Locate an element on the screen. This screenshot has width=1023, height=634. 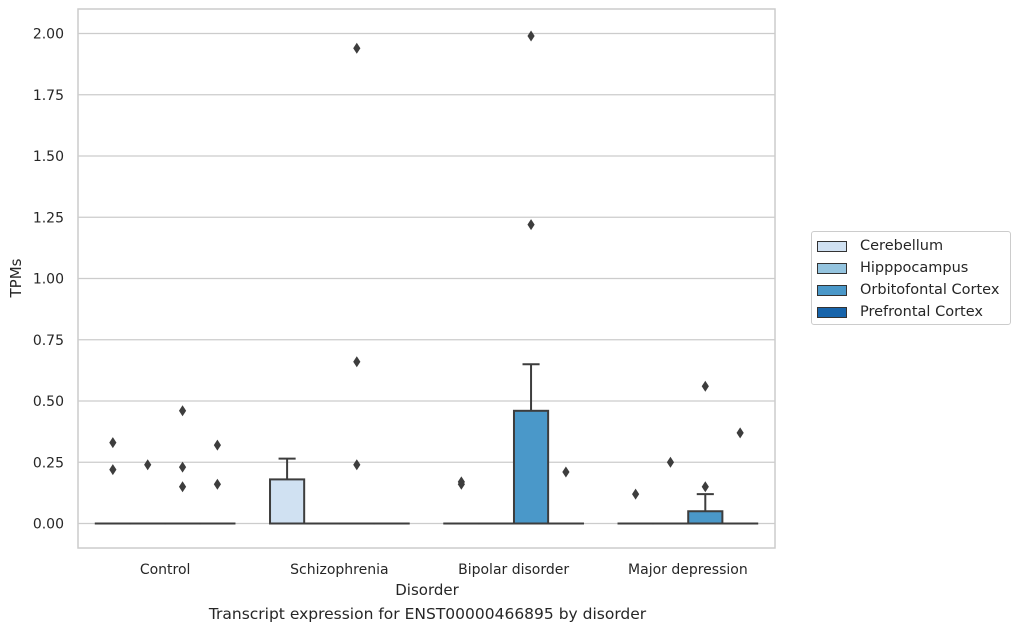
legend-swatch-orbitofrontal-cortex is located at coordinates (832, 290).